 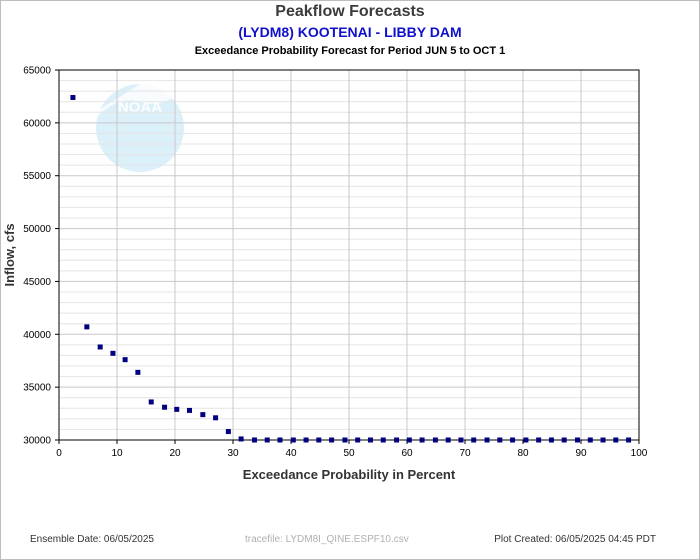 What do you see at coordinates (140, 107) in the screenshot?
I see `noaa-logo-text: NOAA` at bounding box center [140, 107].